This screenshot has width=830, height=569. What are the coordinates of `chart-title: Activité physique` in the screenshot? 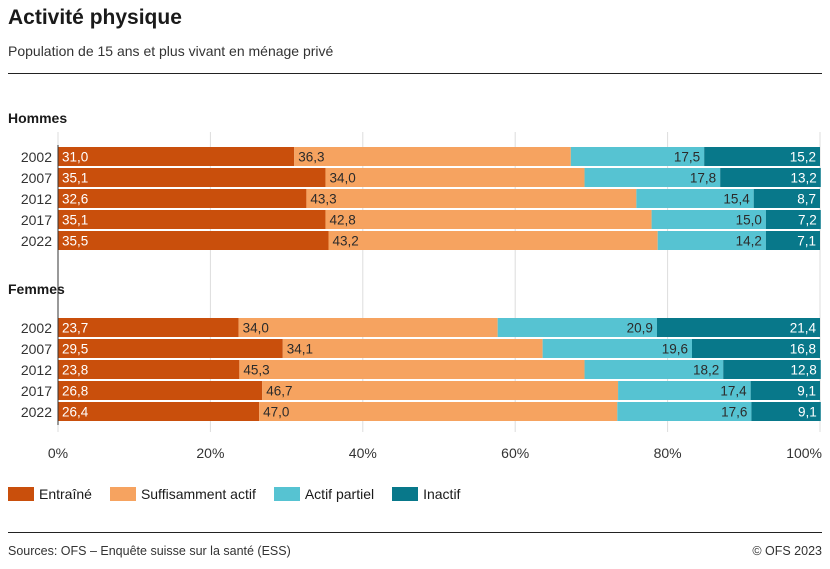 It's located at (95, 17).